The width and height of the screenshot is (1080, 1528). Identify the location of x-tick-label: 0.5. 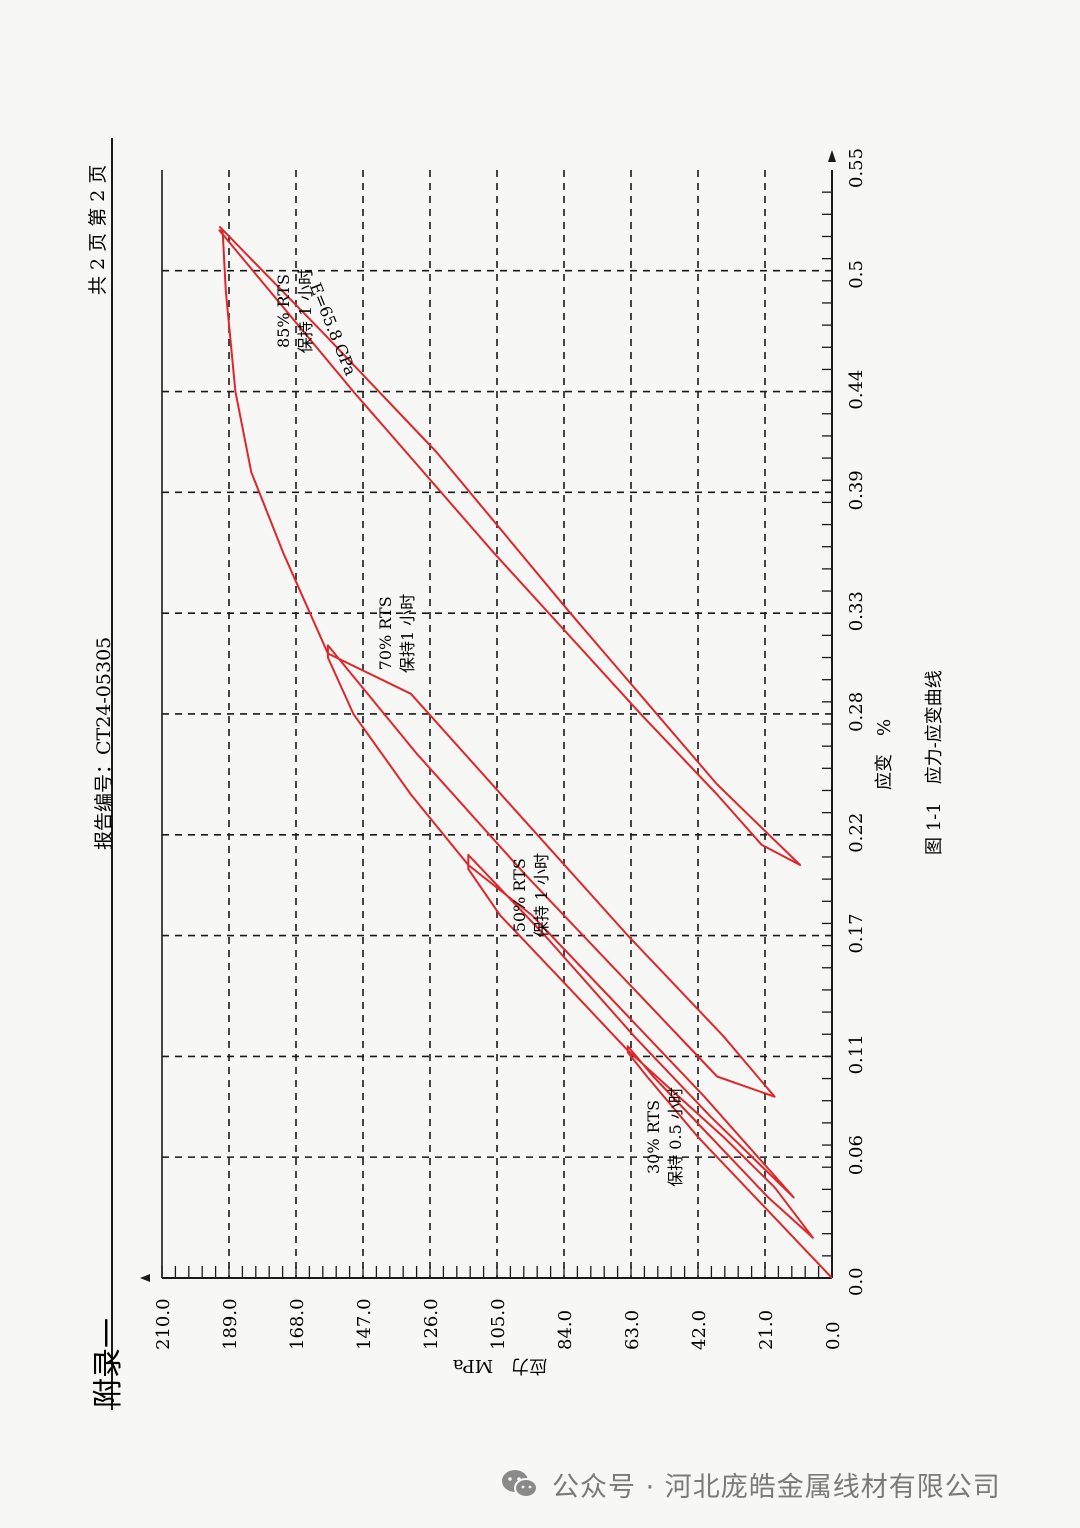
(856, 274).